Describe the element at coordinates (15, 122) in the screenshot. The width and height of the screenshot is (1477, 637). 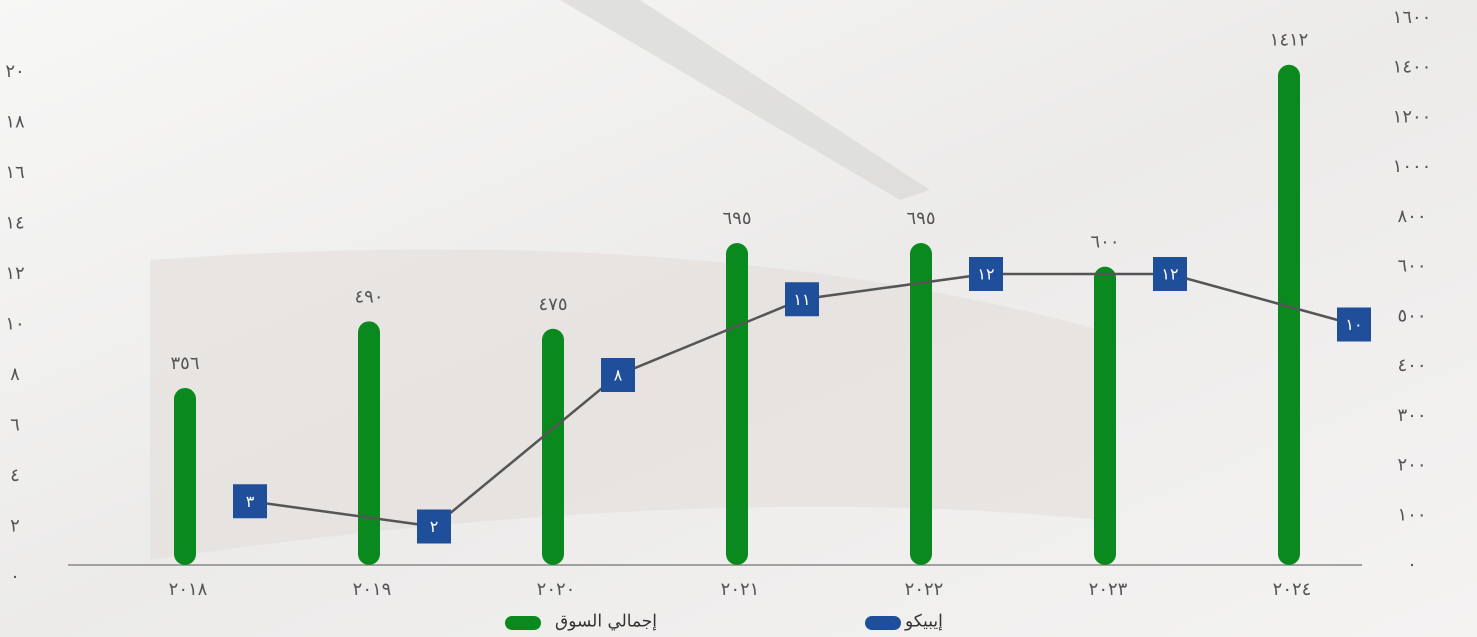
I see `y-tick-label: ١٨` at that location.